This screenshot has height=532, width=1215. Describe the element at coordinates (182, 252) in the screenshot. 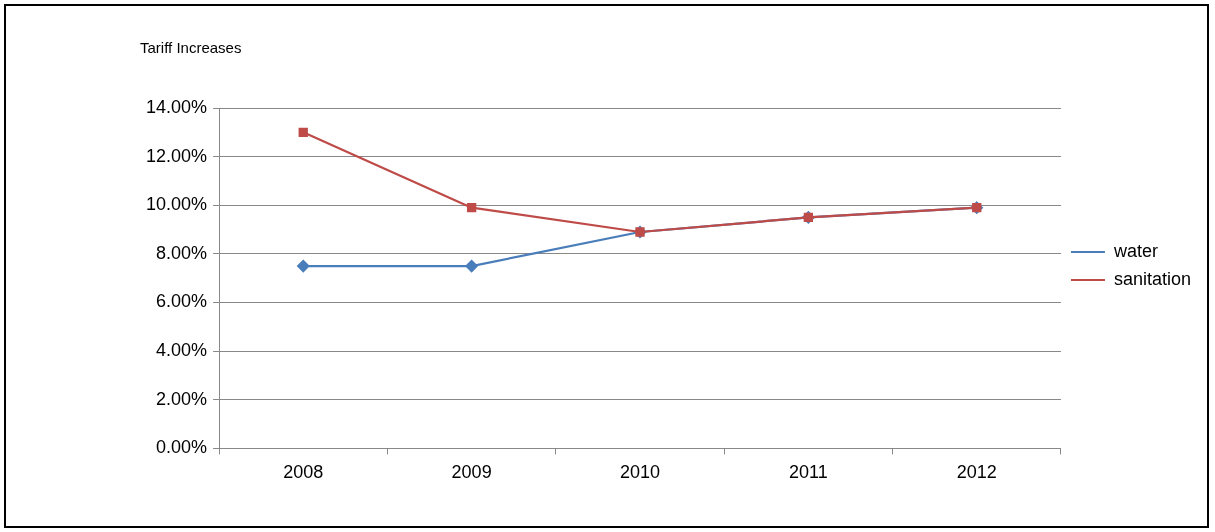

I see `y-tick-label: 8.00%` at that location.